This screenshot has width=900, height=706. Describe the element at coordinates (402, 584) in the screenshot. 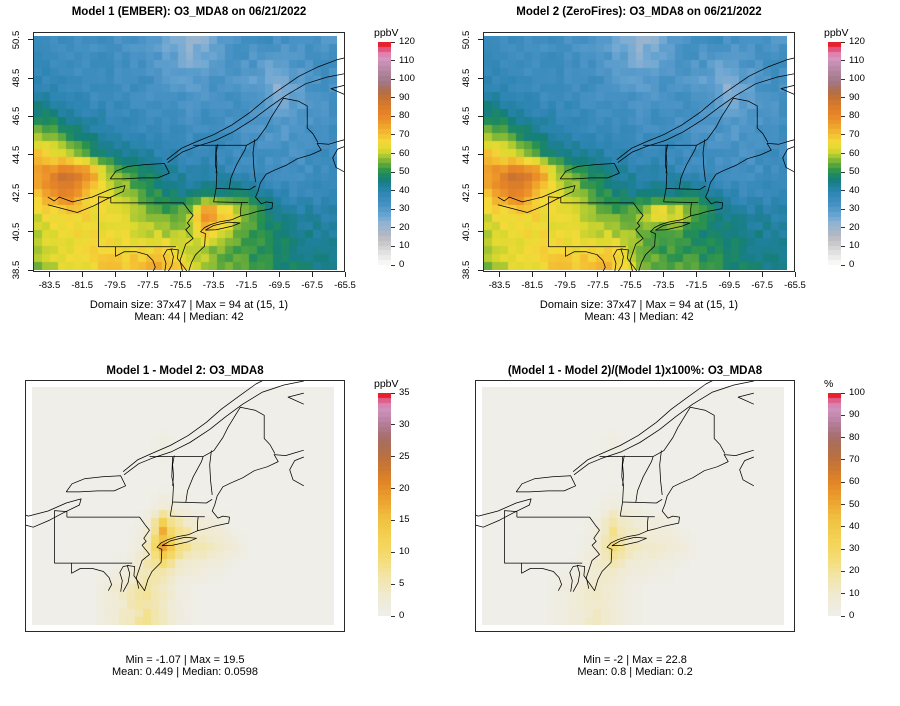

I see `colorbar-tick-label: 5` at that location.